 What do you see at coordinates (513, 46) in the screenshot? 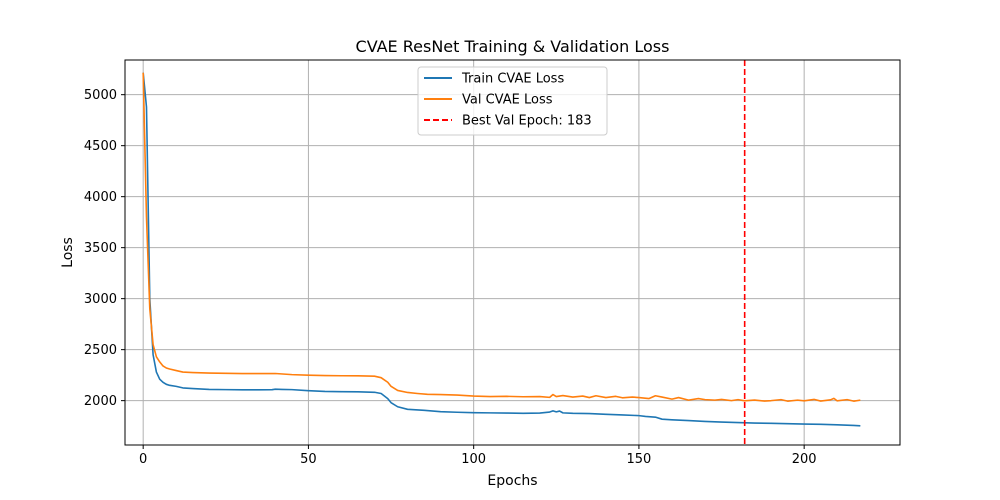
I see `chart-title: CVAE ResNet Training & Validation Loss` at bounding box center [513, 46].